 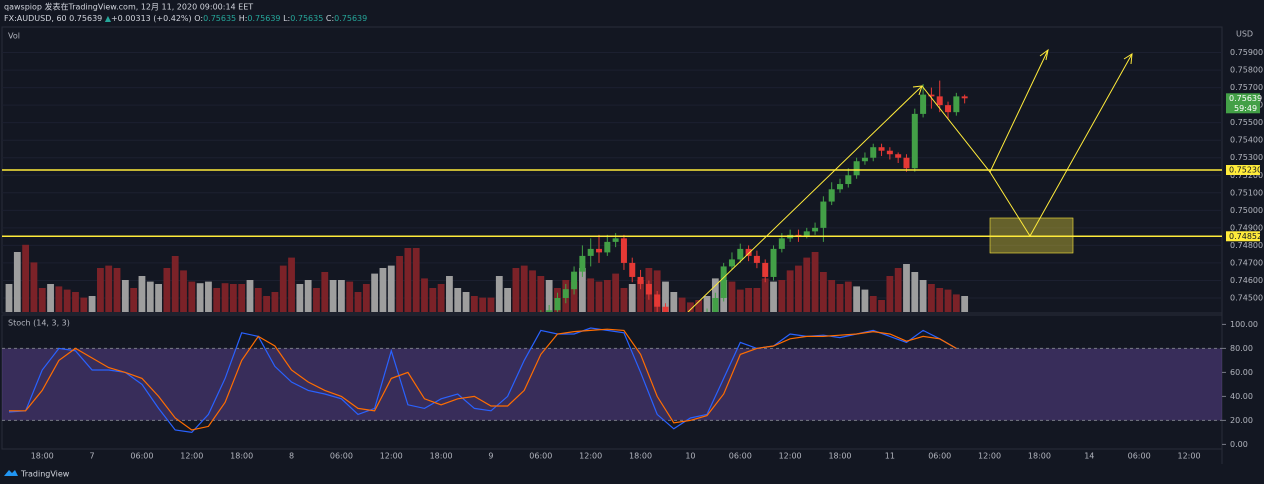 What do you see at coordinates (330, 18) in the screenshot?
I see `ohlc-label: C:` at bounding box center [330, 18].